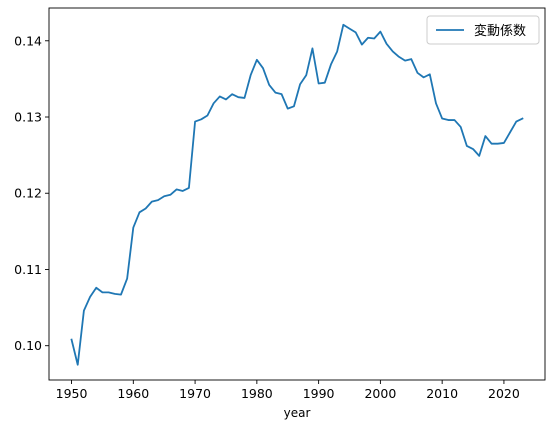  What do you see at coordinates (28, 345) in the screenshot?
I see `y-tick-label: 0.10` at bounding box center [28, 345].